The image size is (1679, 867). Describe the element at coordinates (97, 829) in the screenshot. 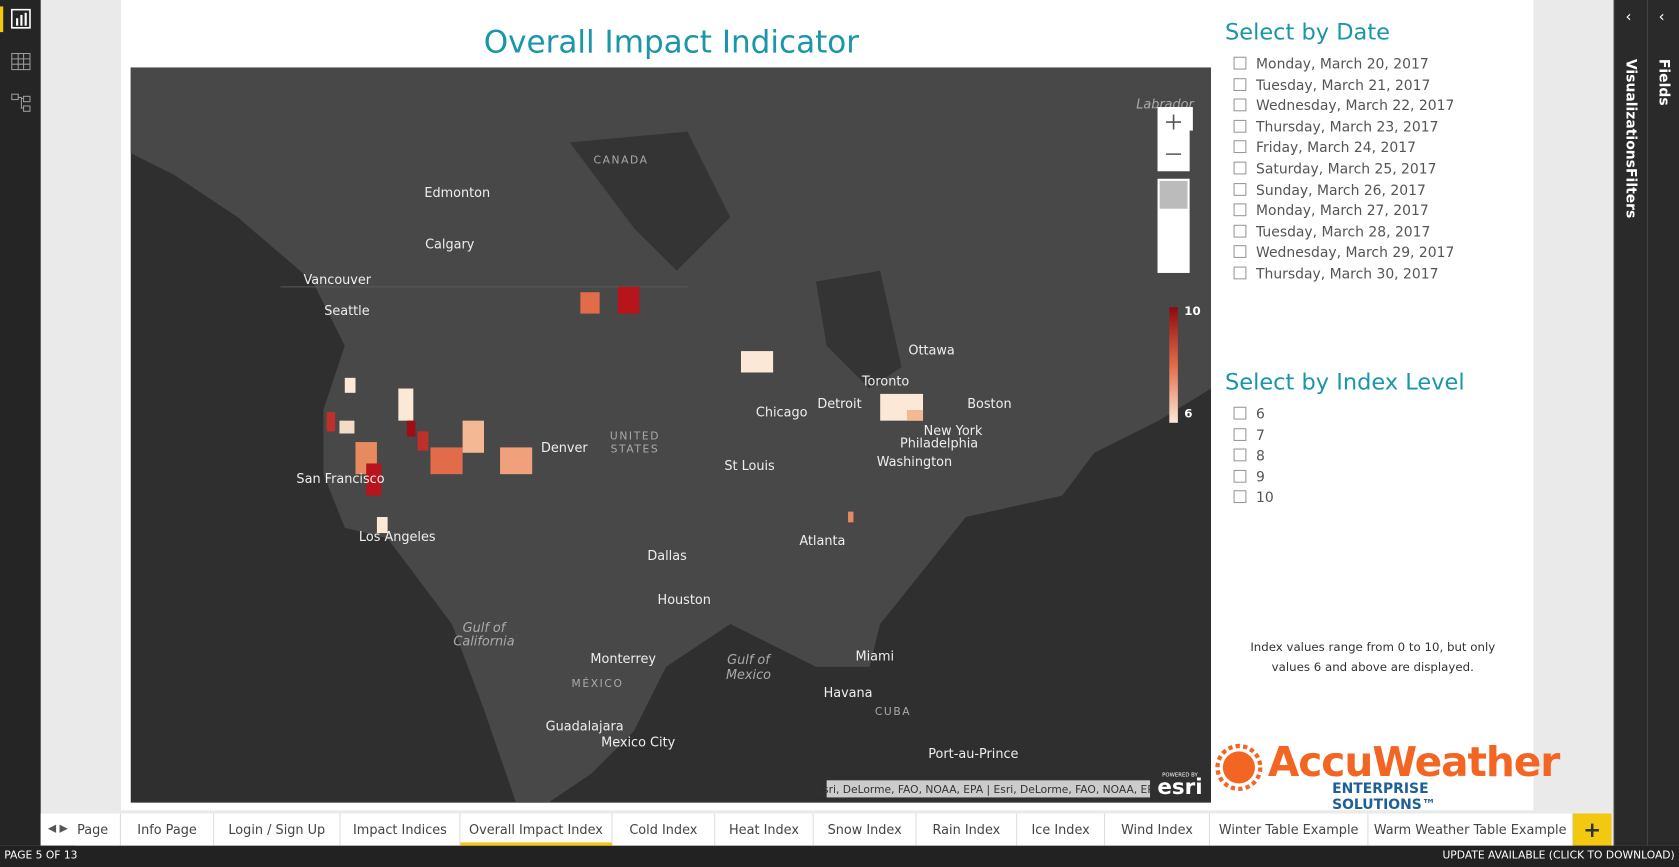

I see `page-tab: Page` at that location.